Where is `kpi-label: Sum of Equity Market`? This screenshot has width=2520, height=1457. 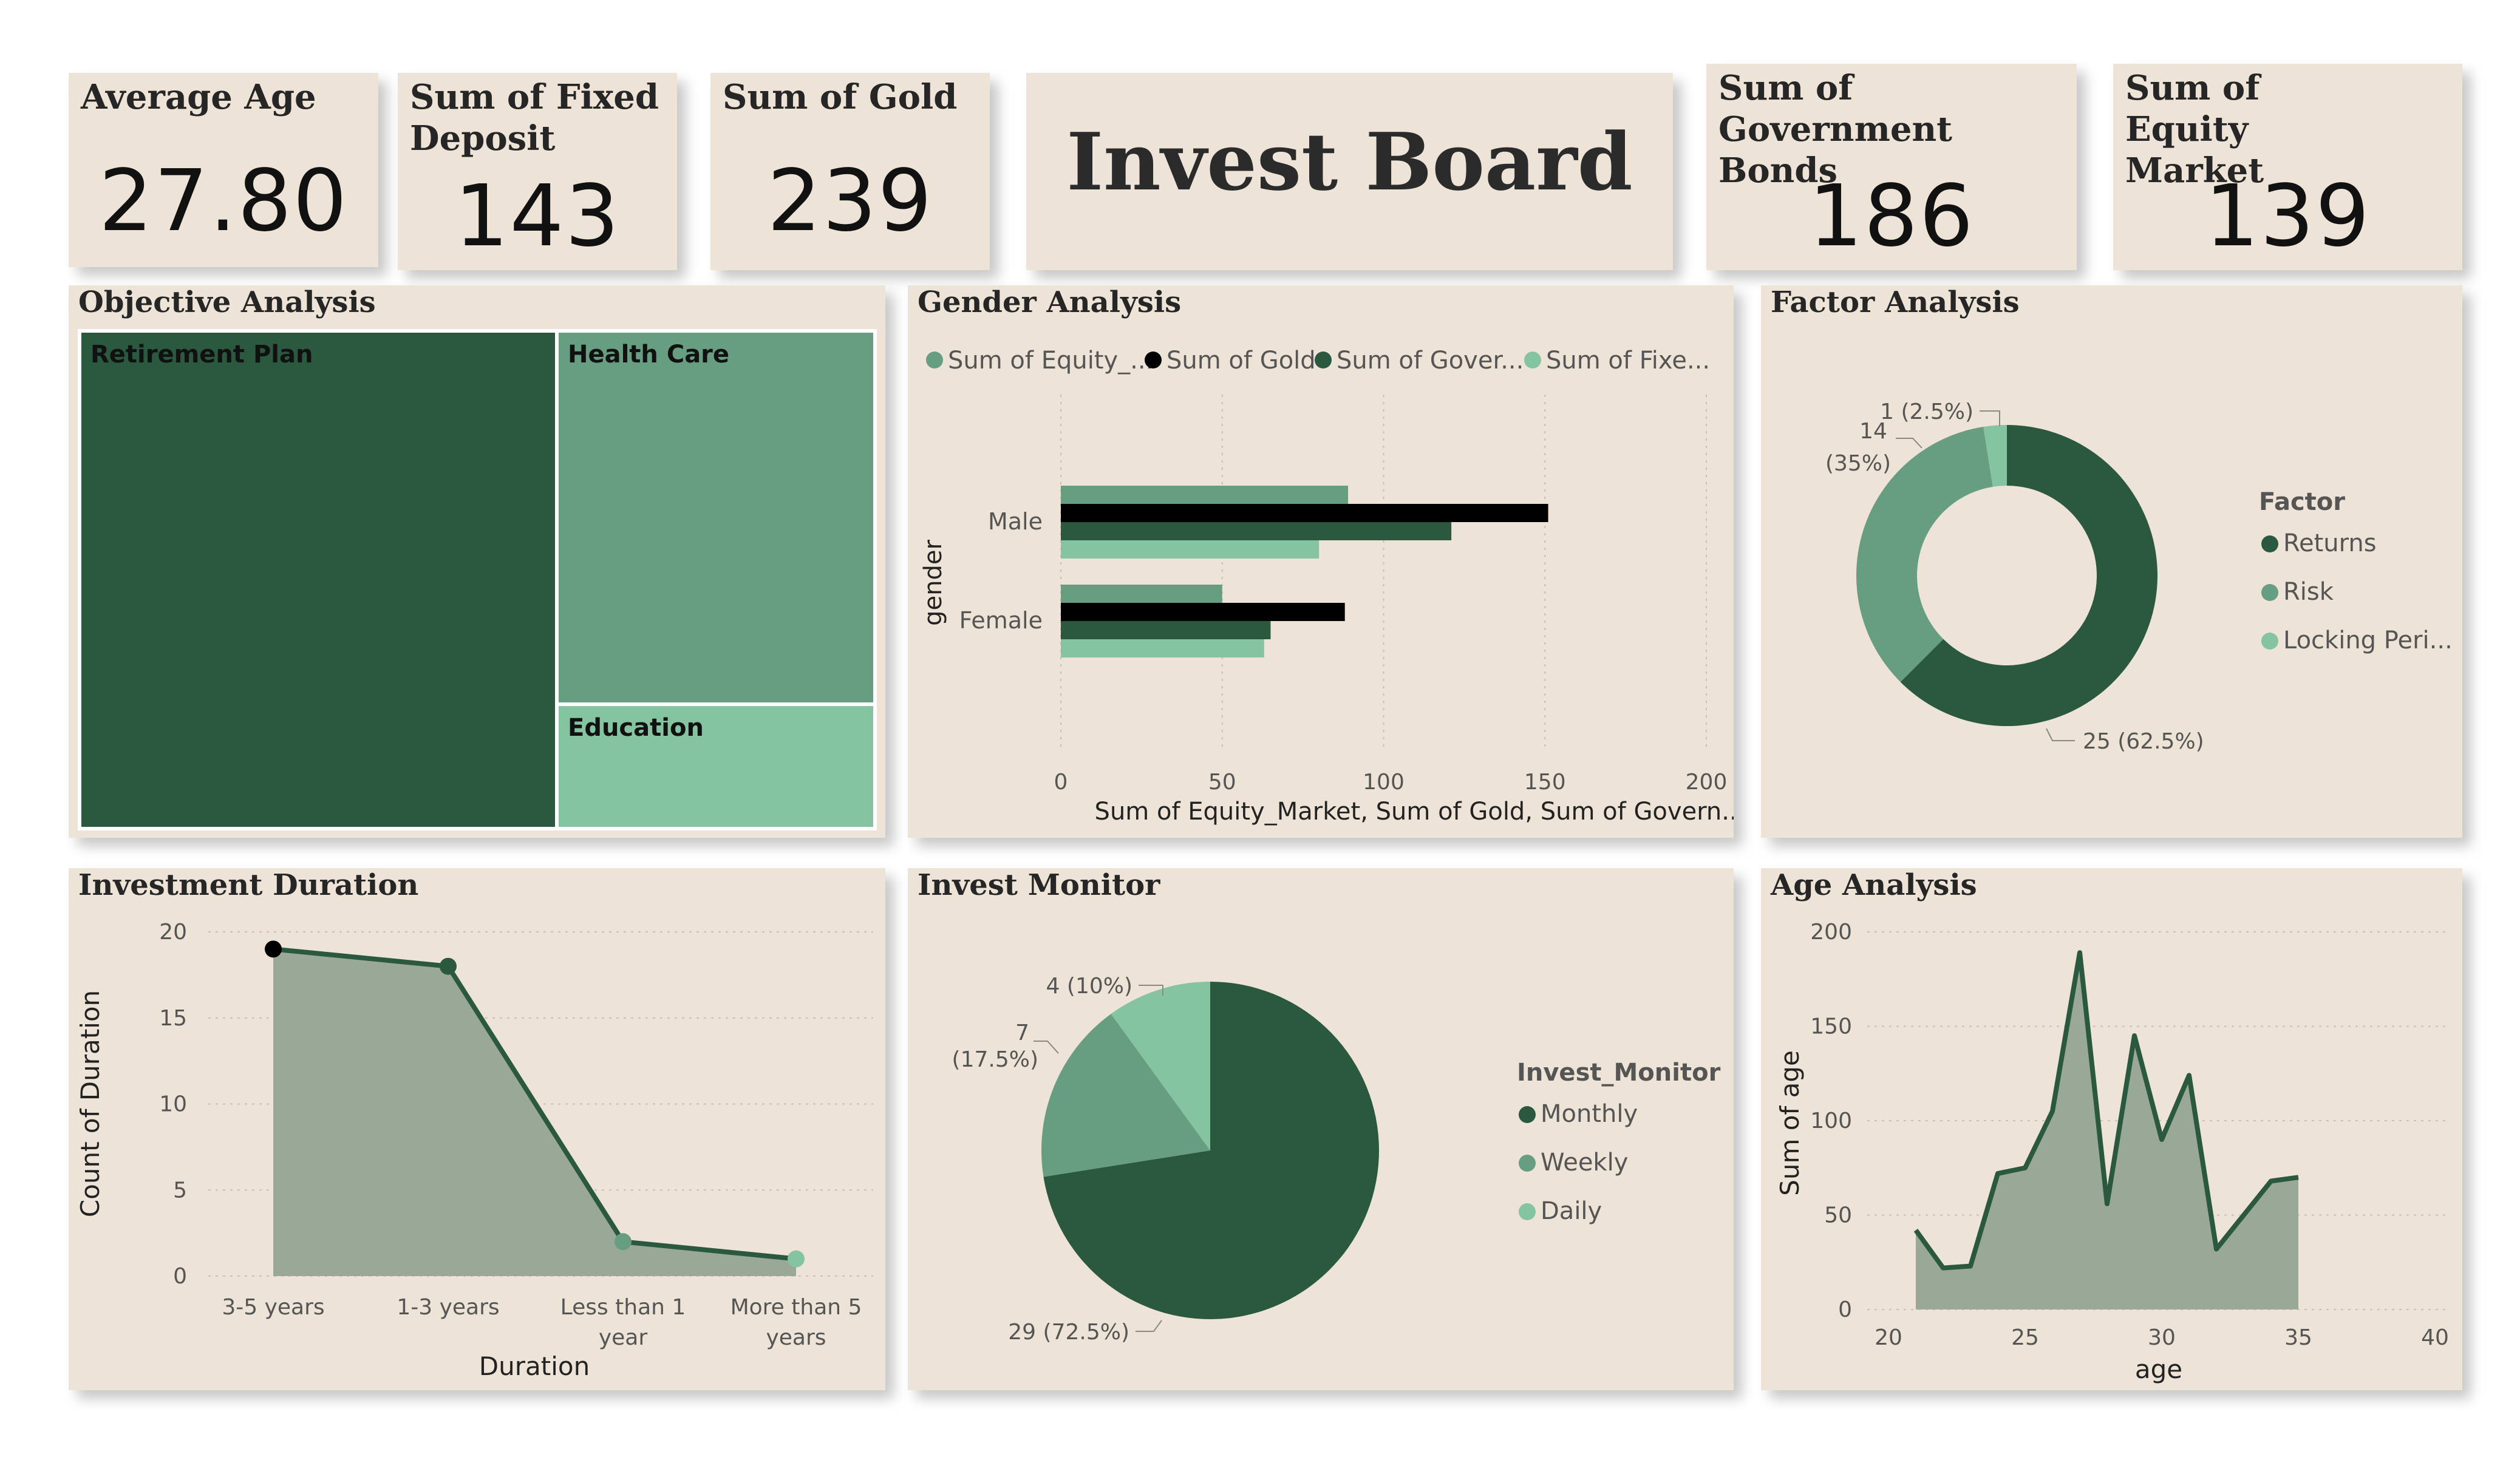
kpi-label: Sum of Equity Market is located at coordinates (2194, 129).